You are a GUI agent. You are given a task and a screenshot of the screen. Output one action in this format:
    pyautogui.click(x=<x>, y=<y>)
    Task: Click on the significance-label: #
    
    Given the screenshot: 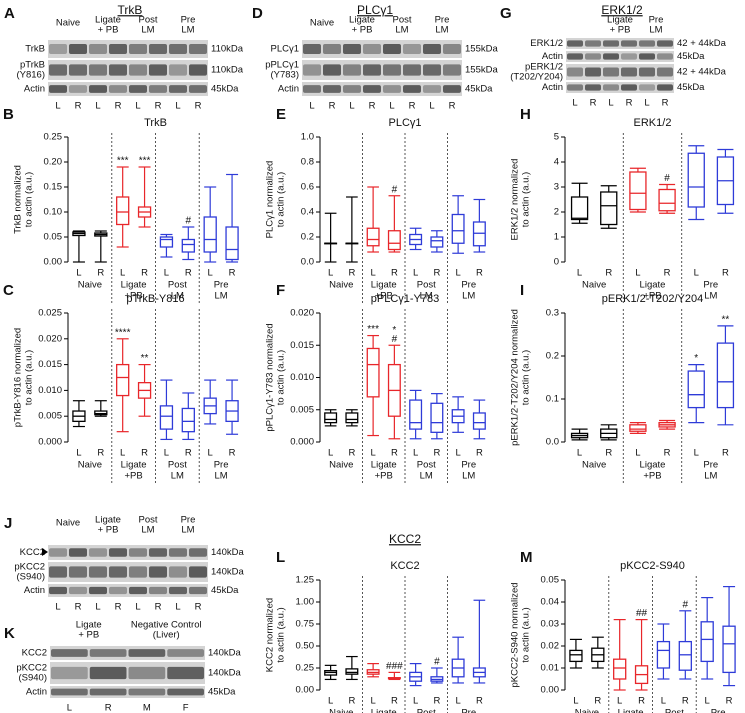 What is the action you would take?
    pyautogui.click(x=686, y=604)
    